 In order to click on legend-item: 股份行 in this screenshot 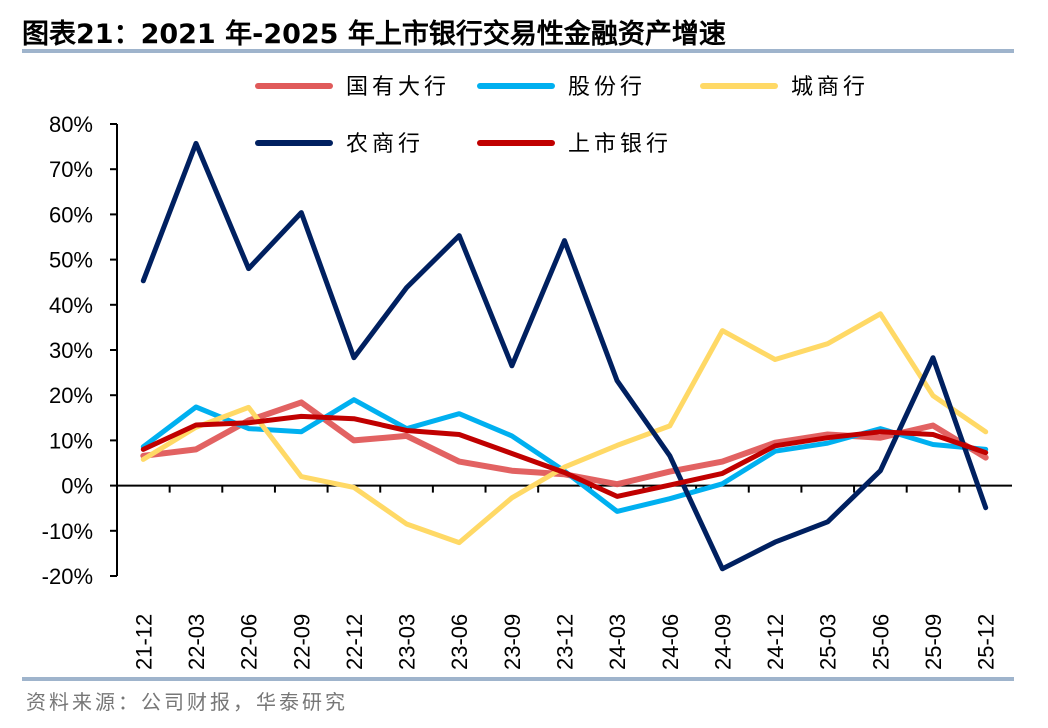, I will do `click(561, 87)`.